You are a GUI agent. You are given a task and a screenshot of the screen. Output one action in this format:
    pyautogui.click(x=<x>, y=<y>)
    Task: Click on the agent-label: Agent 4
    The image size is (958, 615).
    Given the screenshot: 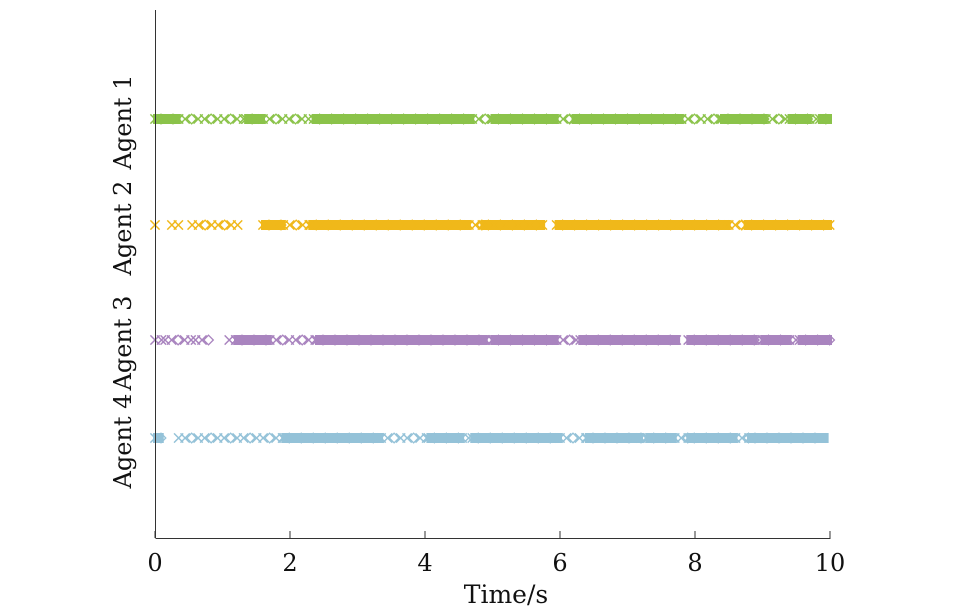 What is the action you would take?
    pyautogui.click(x=123, y=442)
    